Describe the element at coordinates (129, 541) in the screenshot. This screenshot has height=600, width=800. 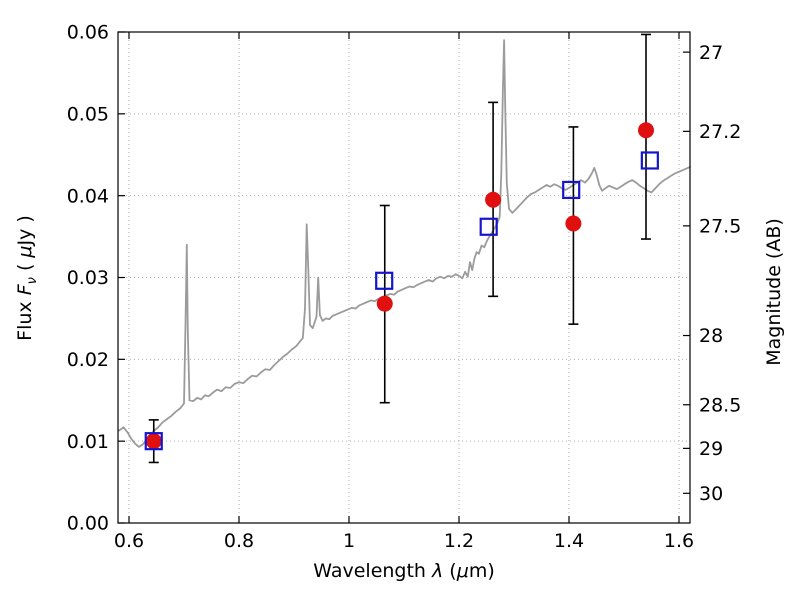
I see `x-tick-label: 0.6` at that location.